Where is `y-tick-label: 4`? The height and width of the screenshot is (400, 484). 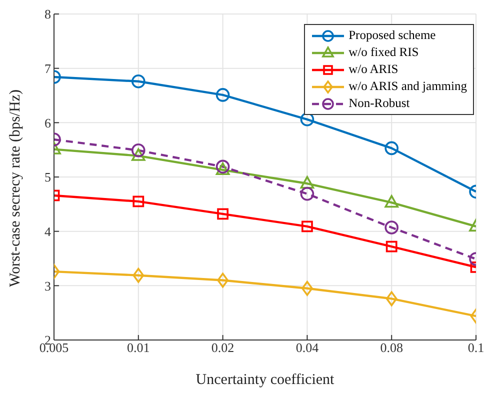
y-tick-label: 4 is located at coordinates (48, 231).